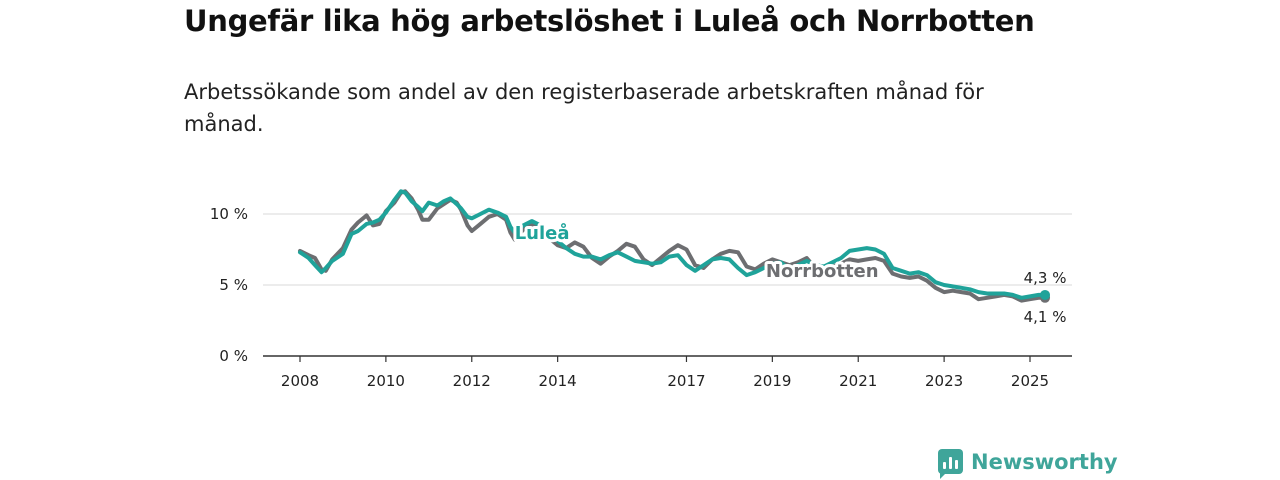 The image size is (1280, 480). I want to click on y-axis: 0 % 5 % 10 %, so click(229, 285).